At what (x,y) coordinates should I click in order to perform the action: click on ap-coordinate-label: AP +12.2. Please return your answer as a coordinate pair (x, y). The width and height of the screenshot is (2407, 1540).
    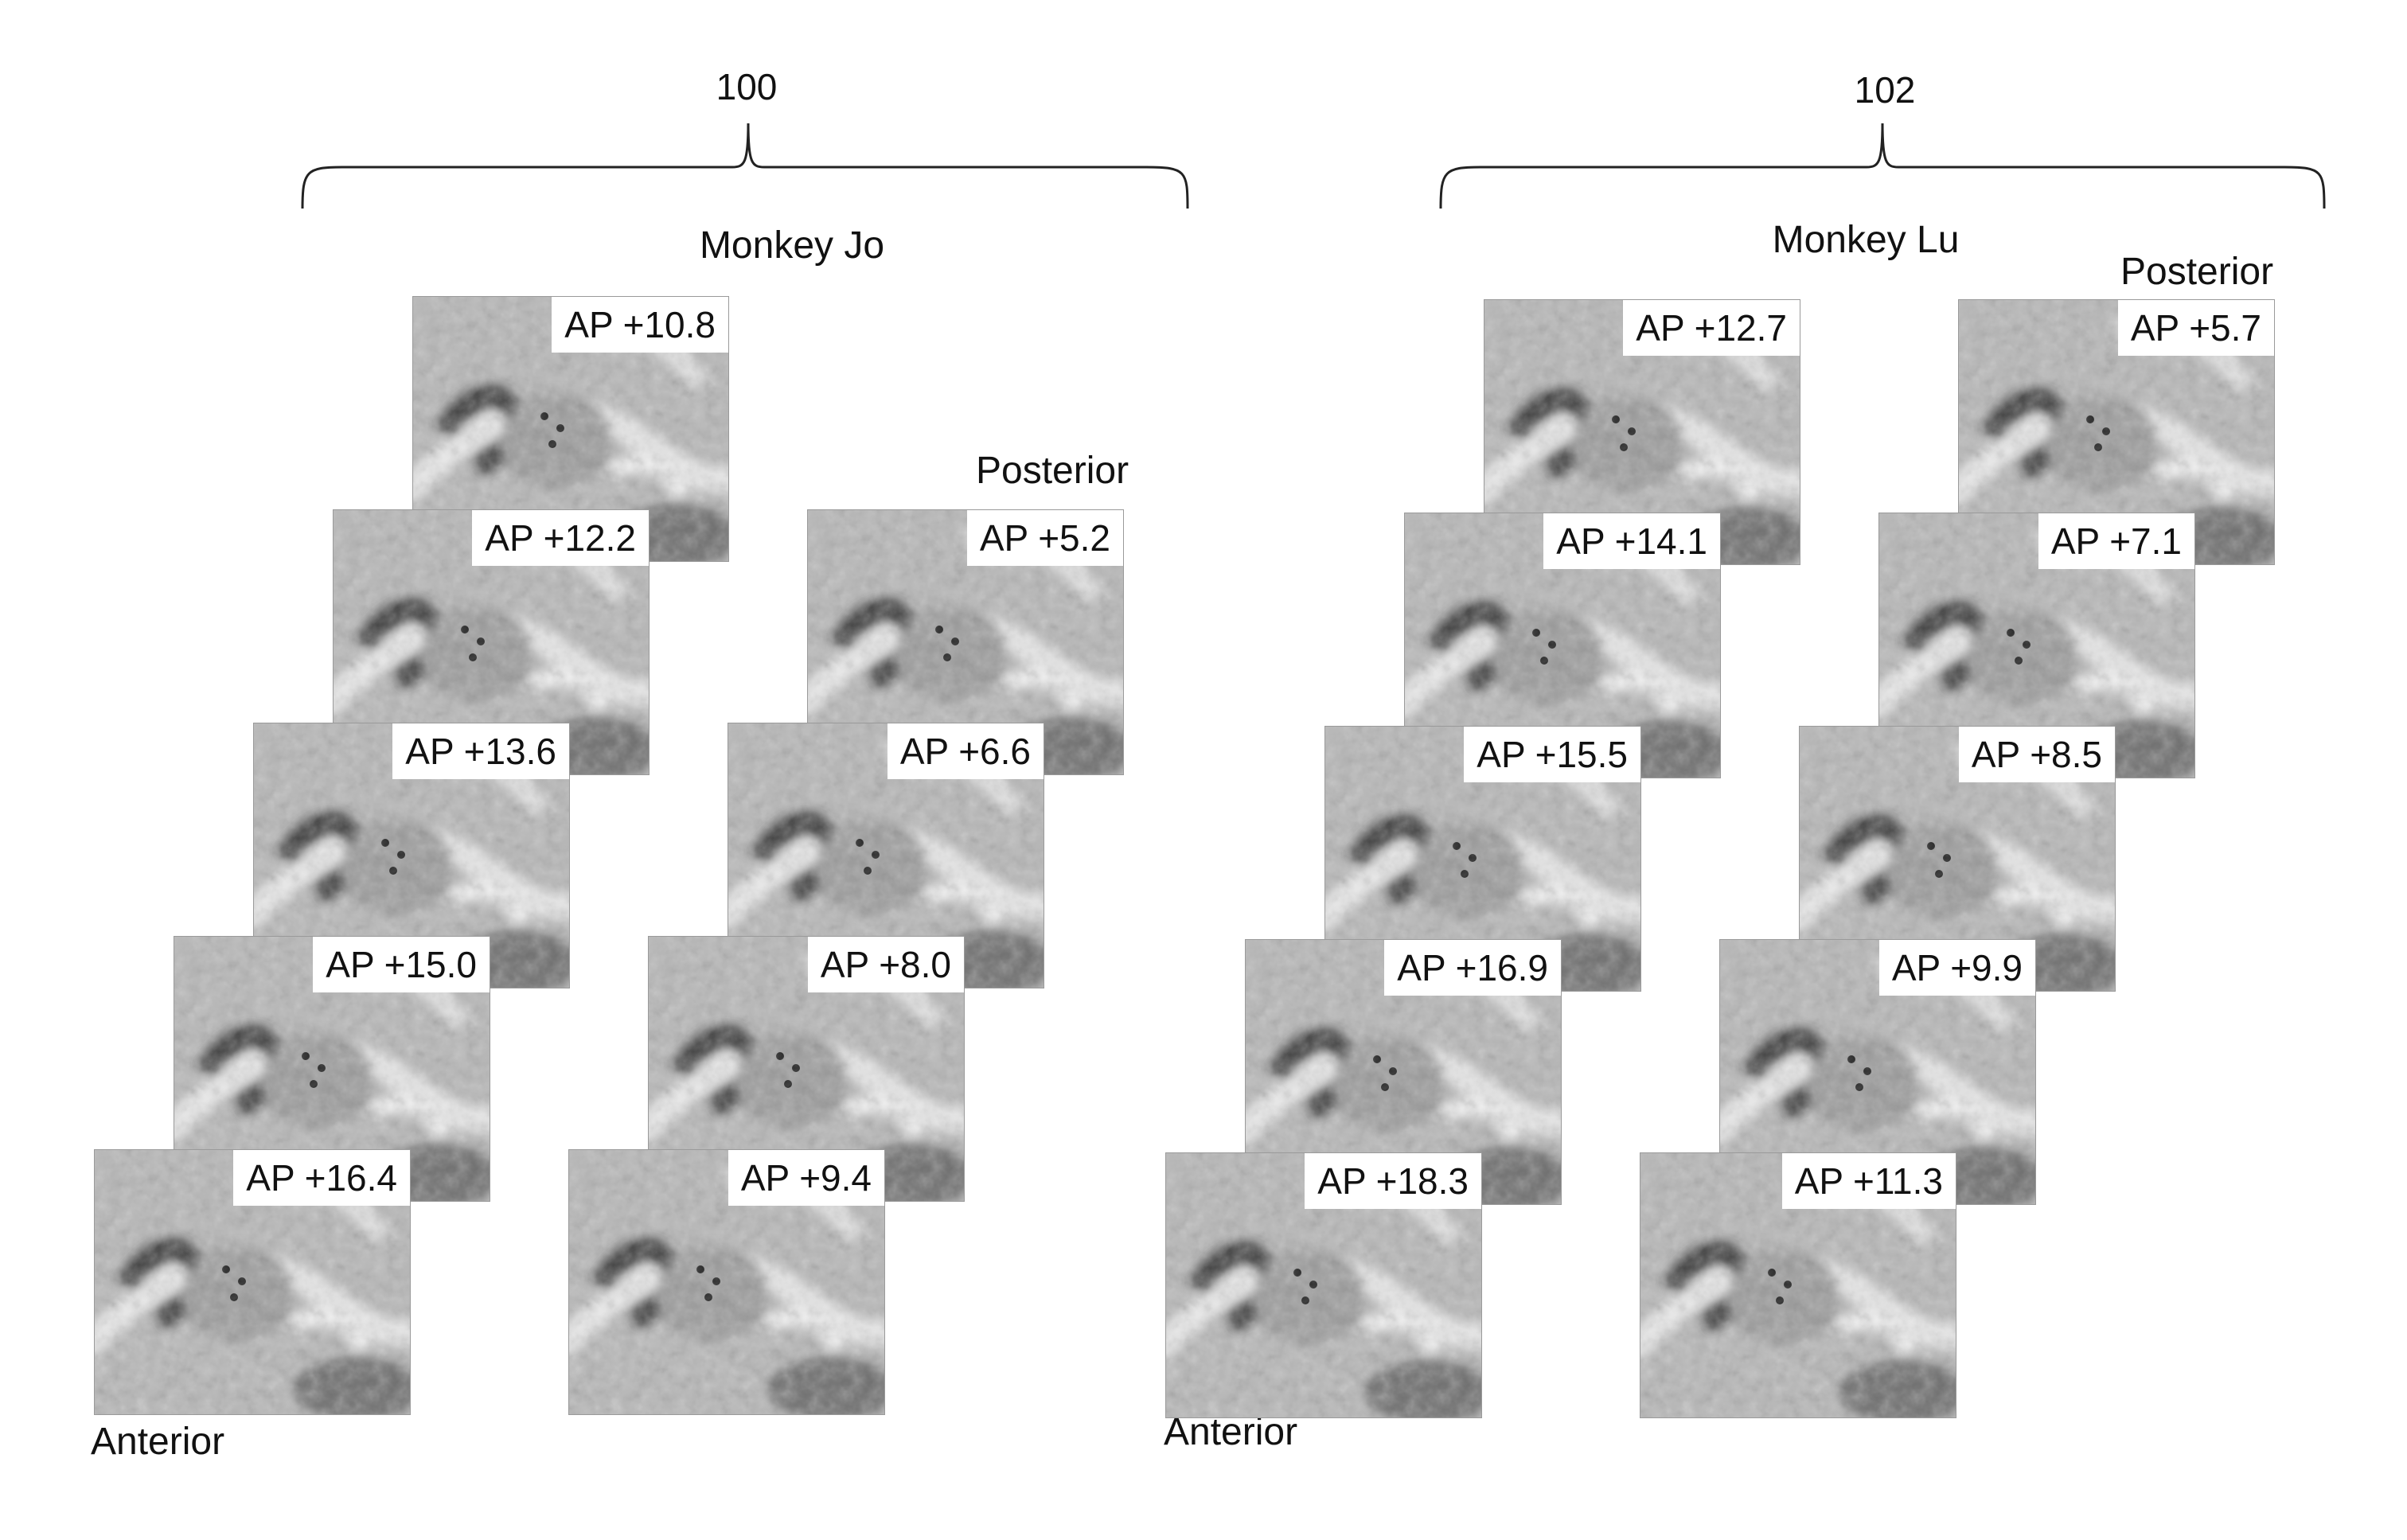
    Looking at the image, I should click on (560, 538).